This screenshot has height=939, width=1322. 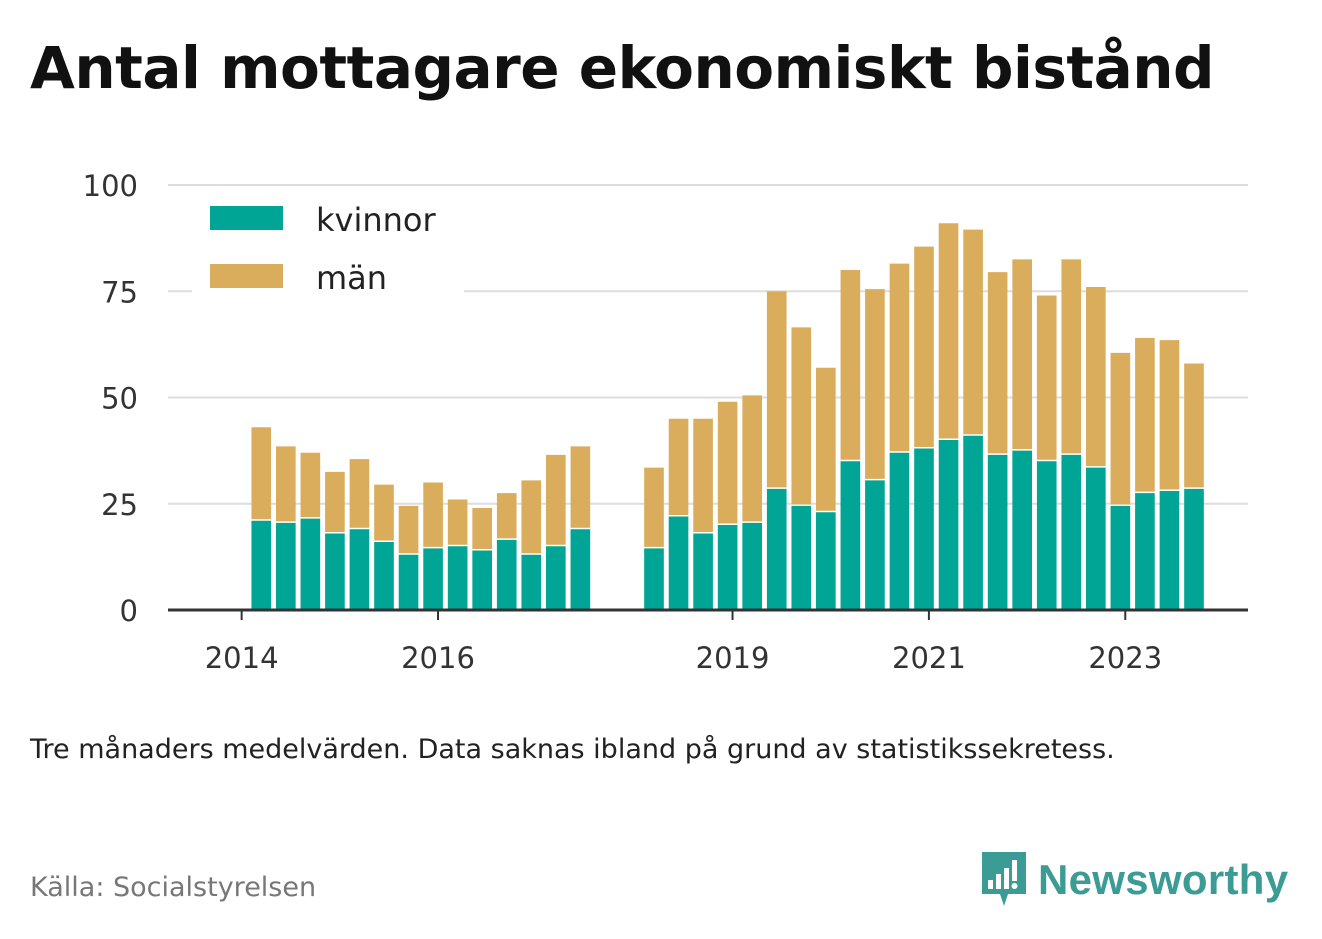 I want to click on x-tick-label: 2021, so click(x=929, y=658).